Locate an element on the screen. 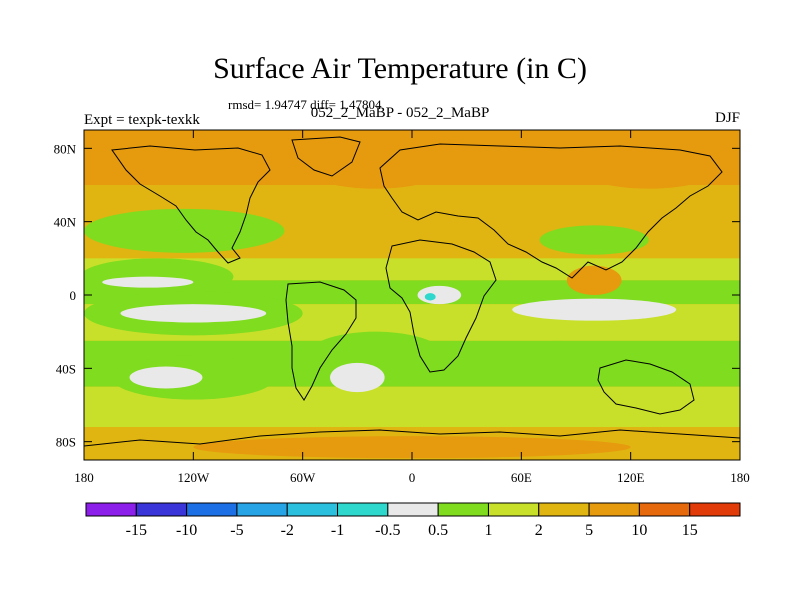  y-tick-label: 40N is located at coordinates (65, 222).